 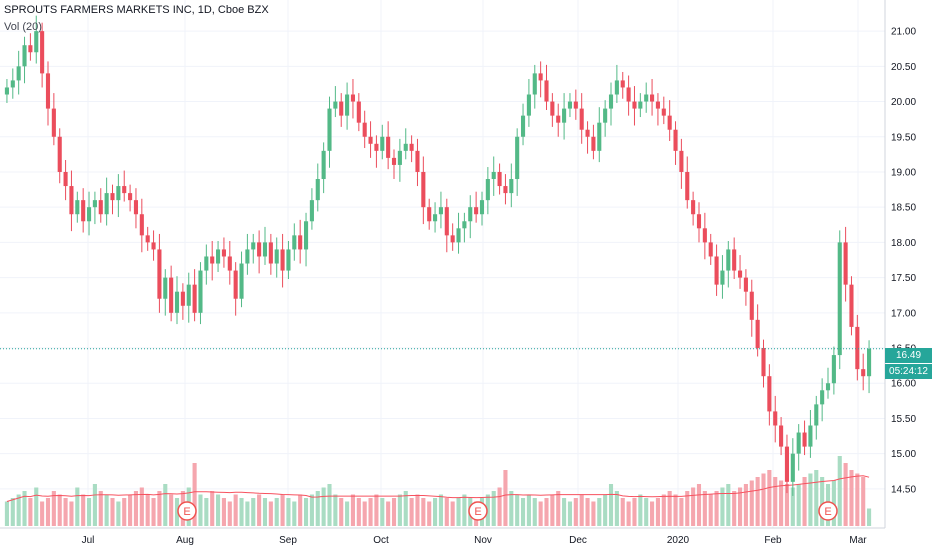 I want to click on volume-bars, so click(x=438, y=491).